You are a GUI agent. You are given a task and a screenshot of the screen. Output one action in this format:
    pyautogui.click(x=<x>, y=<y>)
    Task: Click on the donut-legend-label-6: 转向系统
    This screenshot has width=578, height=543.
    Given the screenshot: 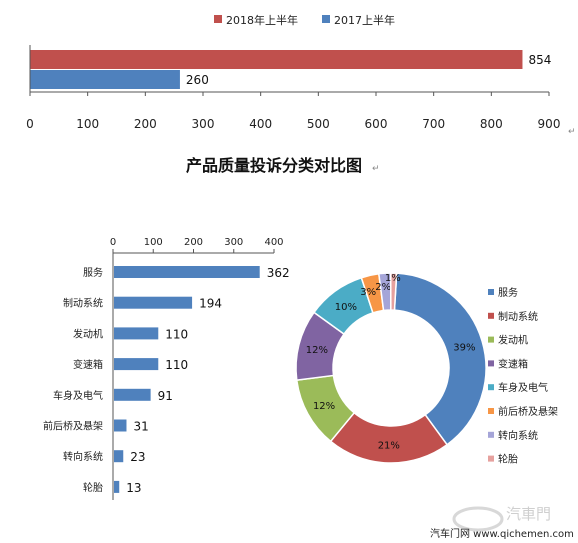 What is the action you would take?
    pyautogui.click(x=518, y=435)
    